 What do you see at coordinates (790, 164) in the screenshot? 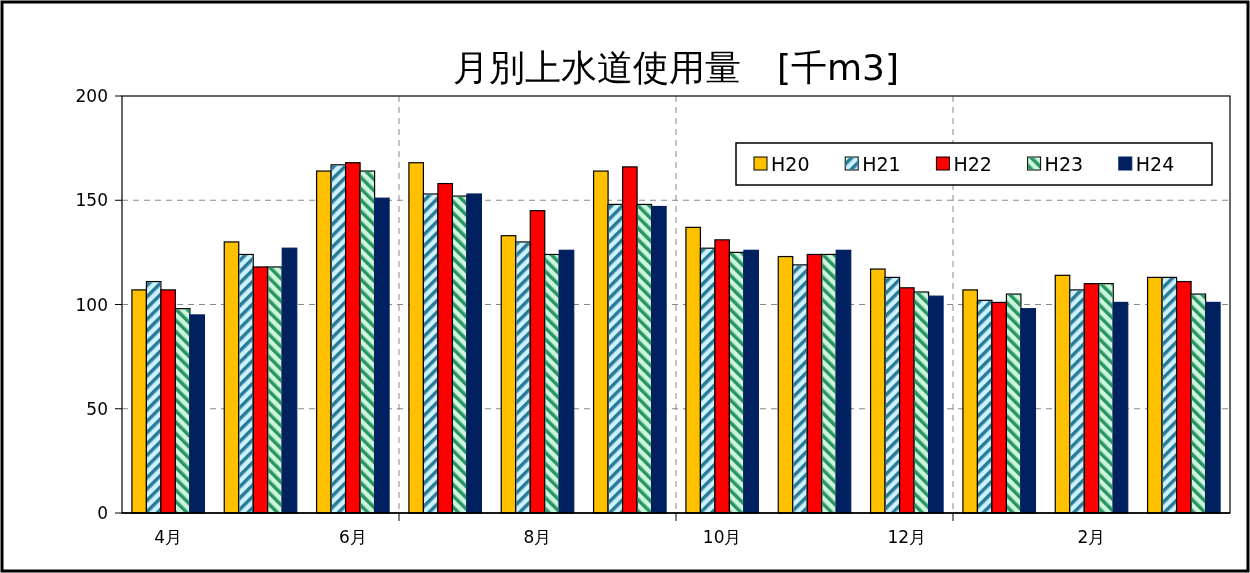
I see `legend-label: H20` at bounding box center [790, 164].